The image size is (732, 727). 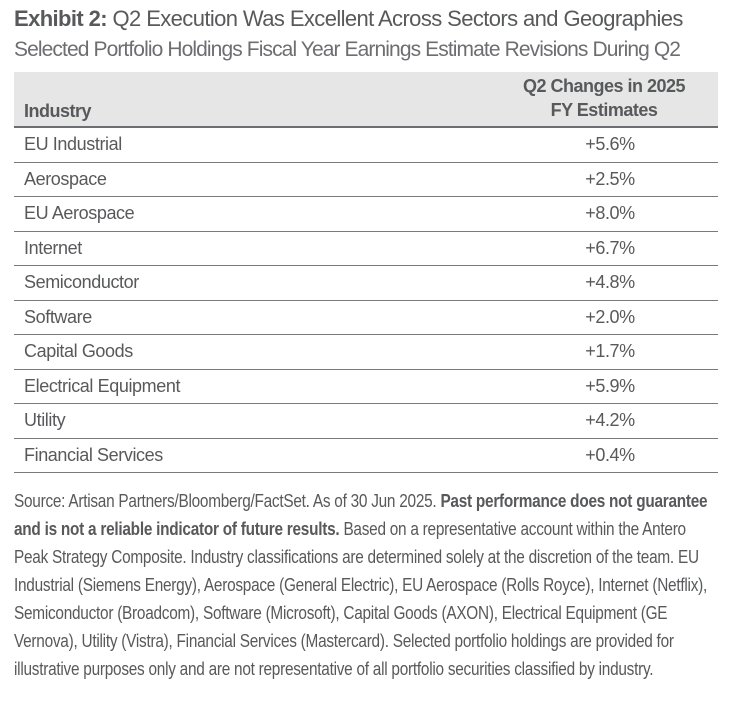 What do you see at coordinates (610, 144) in the screenshot?
I see `change-cell: +5.6%` at bounding box center [610, 144].